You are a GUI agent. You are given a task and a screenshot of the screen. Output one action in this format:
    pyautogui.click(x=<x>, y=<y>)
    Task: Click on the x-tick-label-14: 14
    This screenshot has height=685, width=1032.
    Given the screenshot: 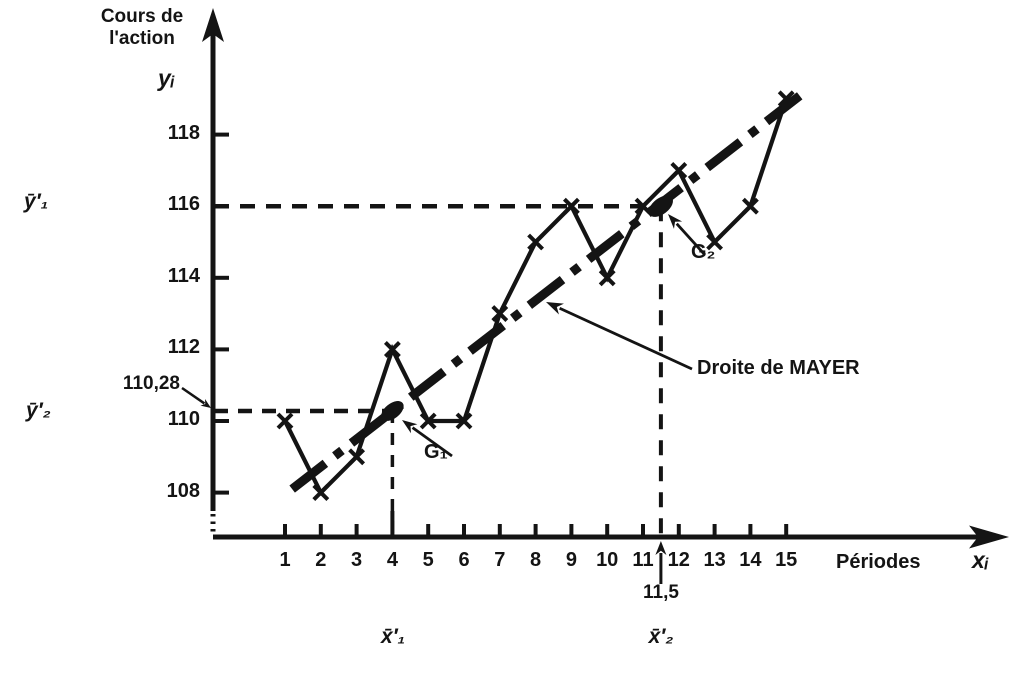 What is the action you would take?
    pyautogui.click(x=750, y=560)
    